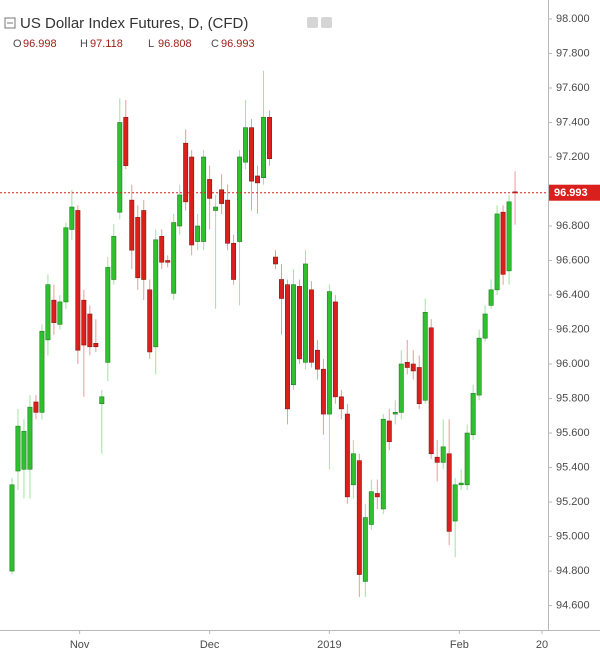 Image resolution: width=600 pixels, height=657 pixels. I want to click on settings-icon, so click(326, 22).